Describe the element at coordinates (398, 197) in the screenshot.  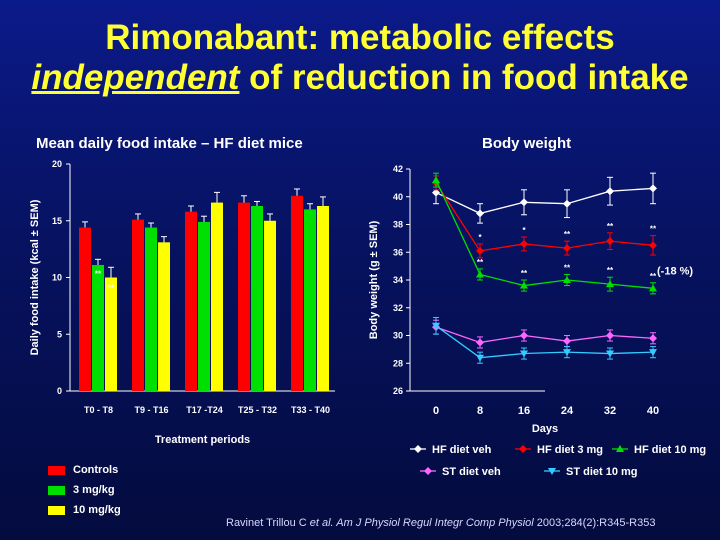
I see `line-y-tick-label: 40` at that location.